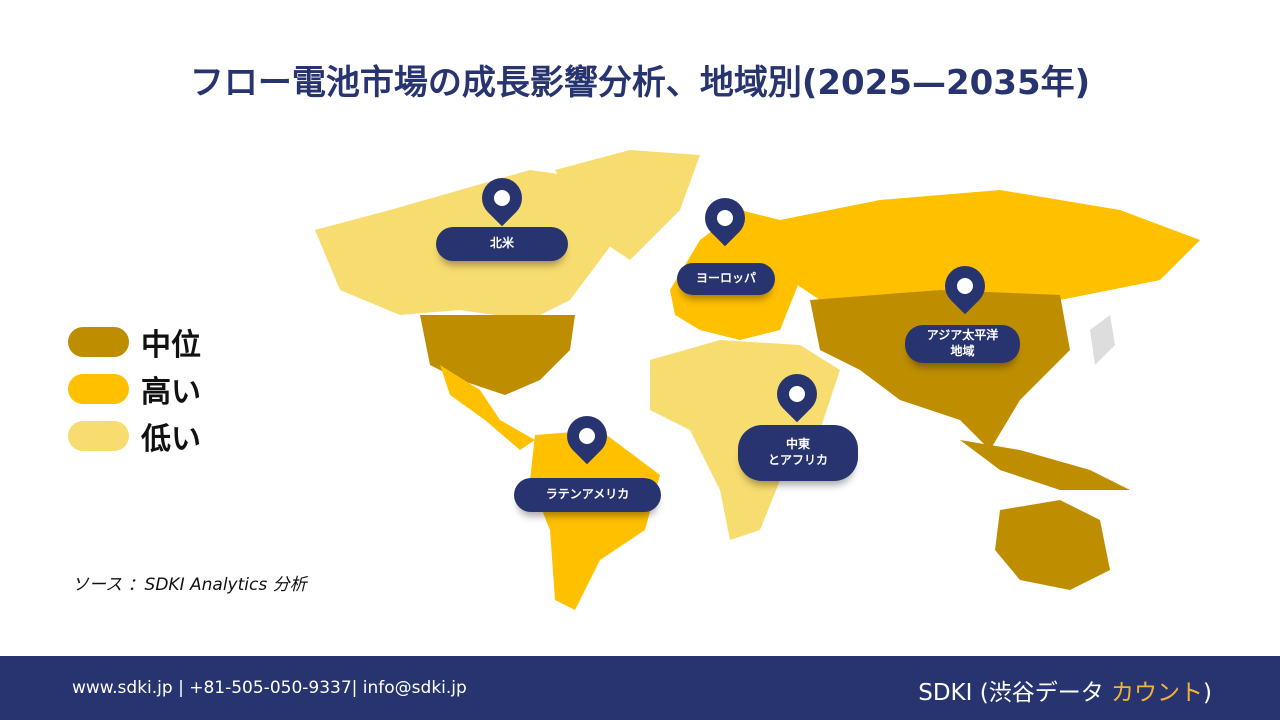 This screenshot has width=1280, height=720. What do you see at coordinates (990, 245) in the screenshot?
I see `russia` at bounding box center [990, 245].